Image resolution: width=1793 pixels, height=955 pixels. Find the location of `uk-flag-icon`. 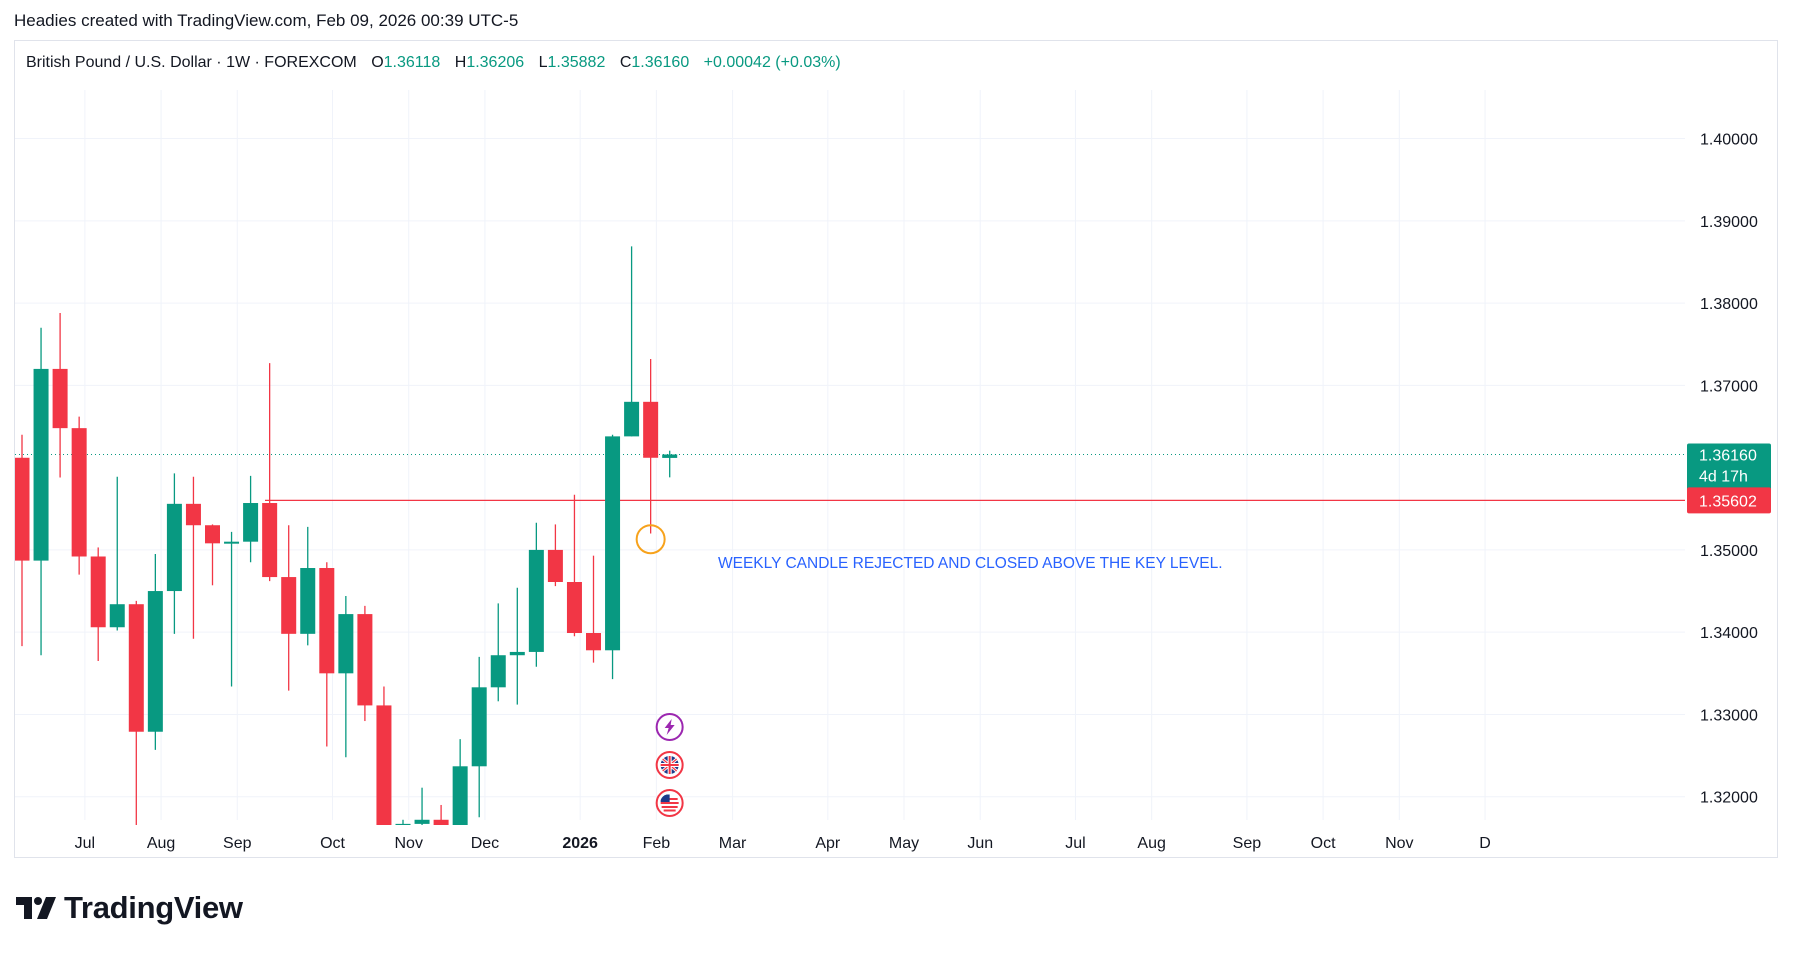

uk-flag-icon is located at coordinates (669, 765).